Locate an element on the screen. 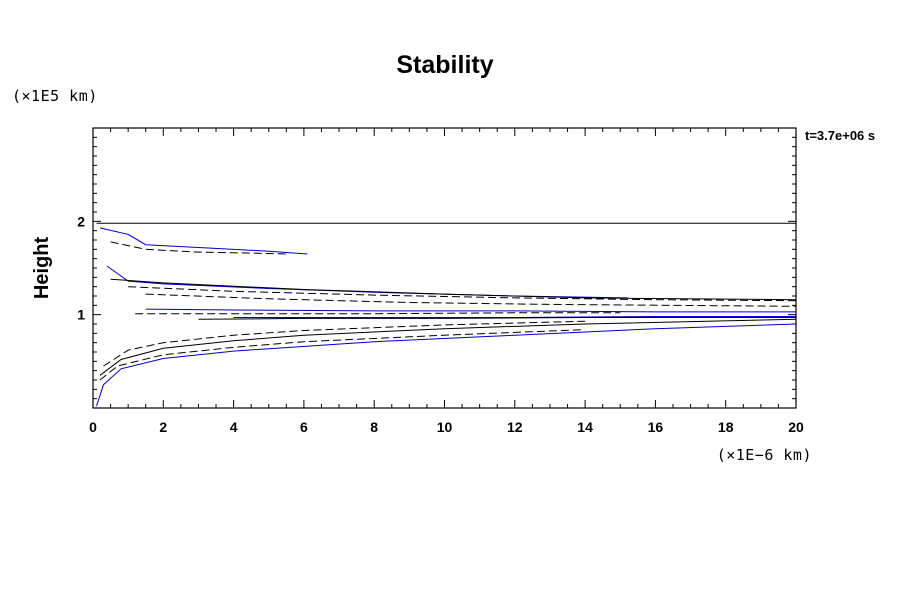 This screenshot has width=900, height=600. x-tick-labels: 0 2 4 6 8 10 12 14 16 18 20 is located at coordinates (446, 427).